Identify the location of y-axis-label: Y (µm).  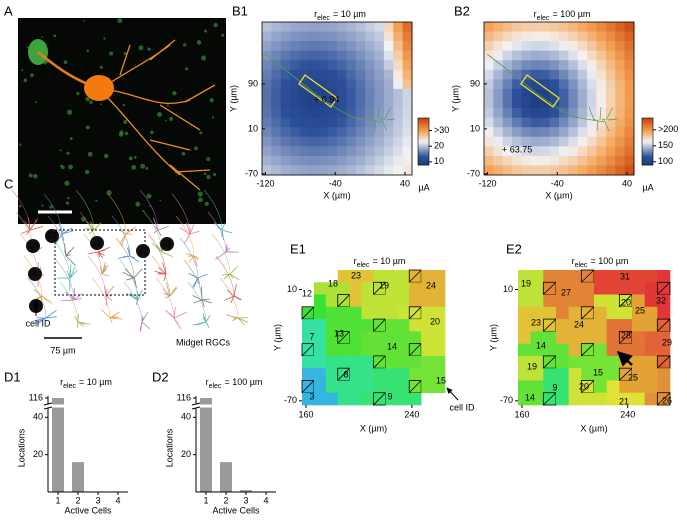
(493, 337).